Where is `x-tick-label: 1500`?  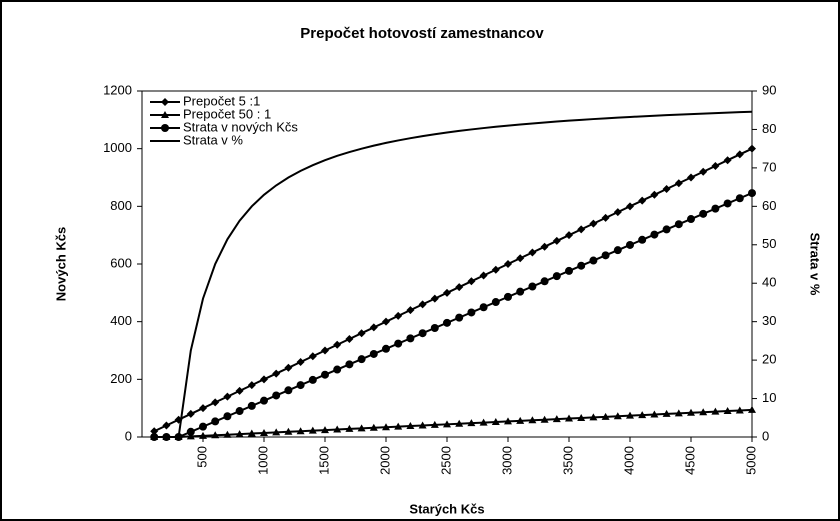
x-tick-label: 1500 is located at coordinates (323, 460).